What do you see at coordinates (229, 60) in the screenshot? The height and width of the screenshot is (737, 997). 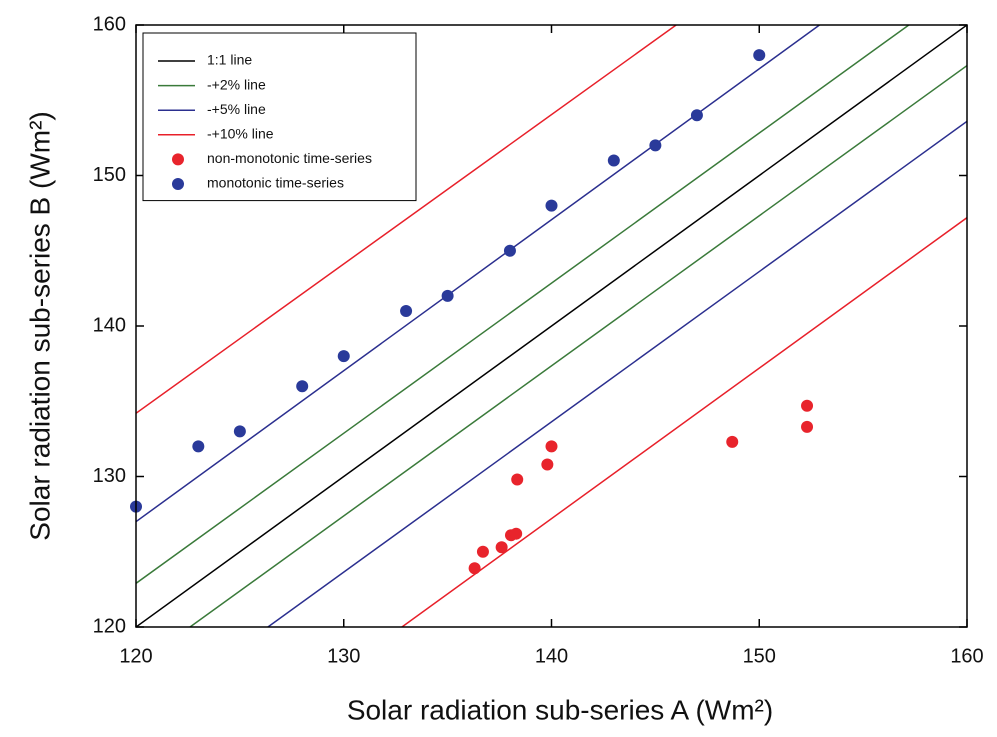 I see `legend-label: 1:1 line` at bounding box center [229, 60].